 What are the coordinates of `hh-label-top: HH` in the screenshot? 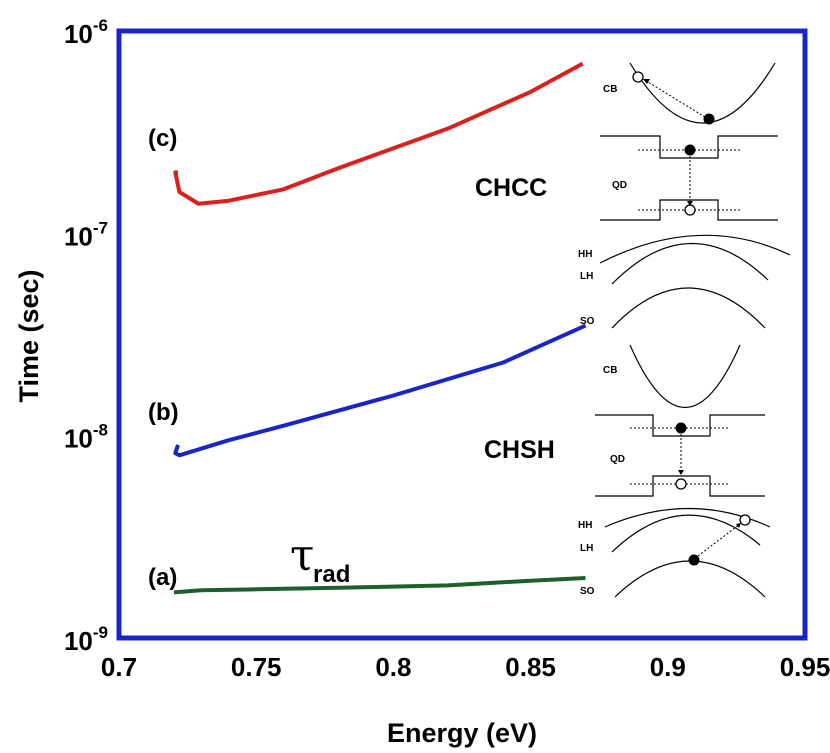 It's located at (585, 254).